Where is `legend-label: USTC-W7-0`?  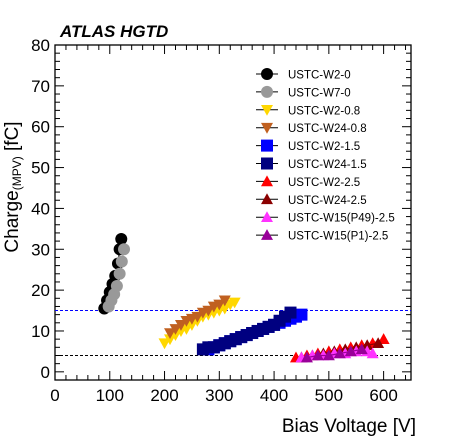 legend-label: USTC-W7-0 is located at coordinates (319, 93).